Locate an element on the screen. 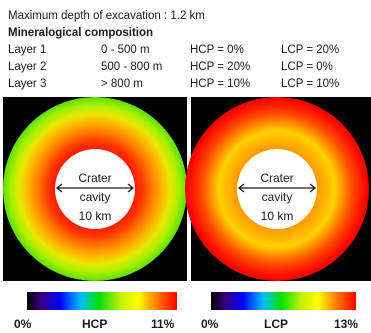 The width and height of the screenshot is (371, 333). hcp-cavity-label: Crater cavity 10 km is located at coordinates (94, 197).